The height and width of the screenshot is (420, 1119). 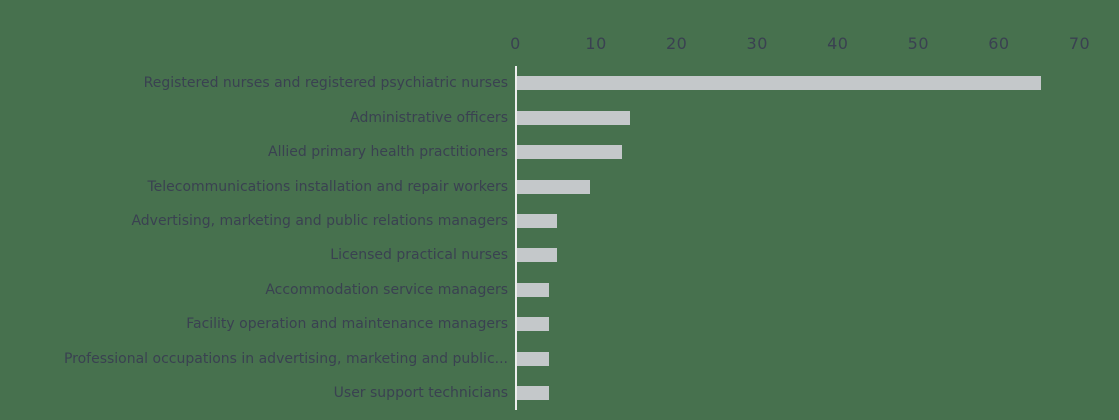 I want to click on bar-row: Accommodation service managers, so click(x=559, y=290).